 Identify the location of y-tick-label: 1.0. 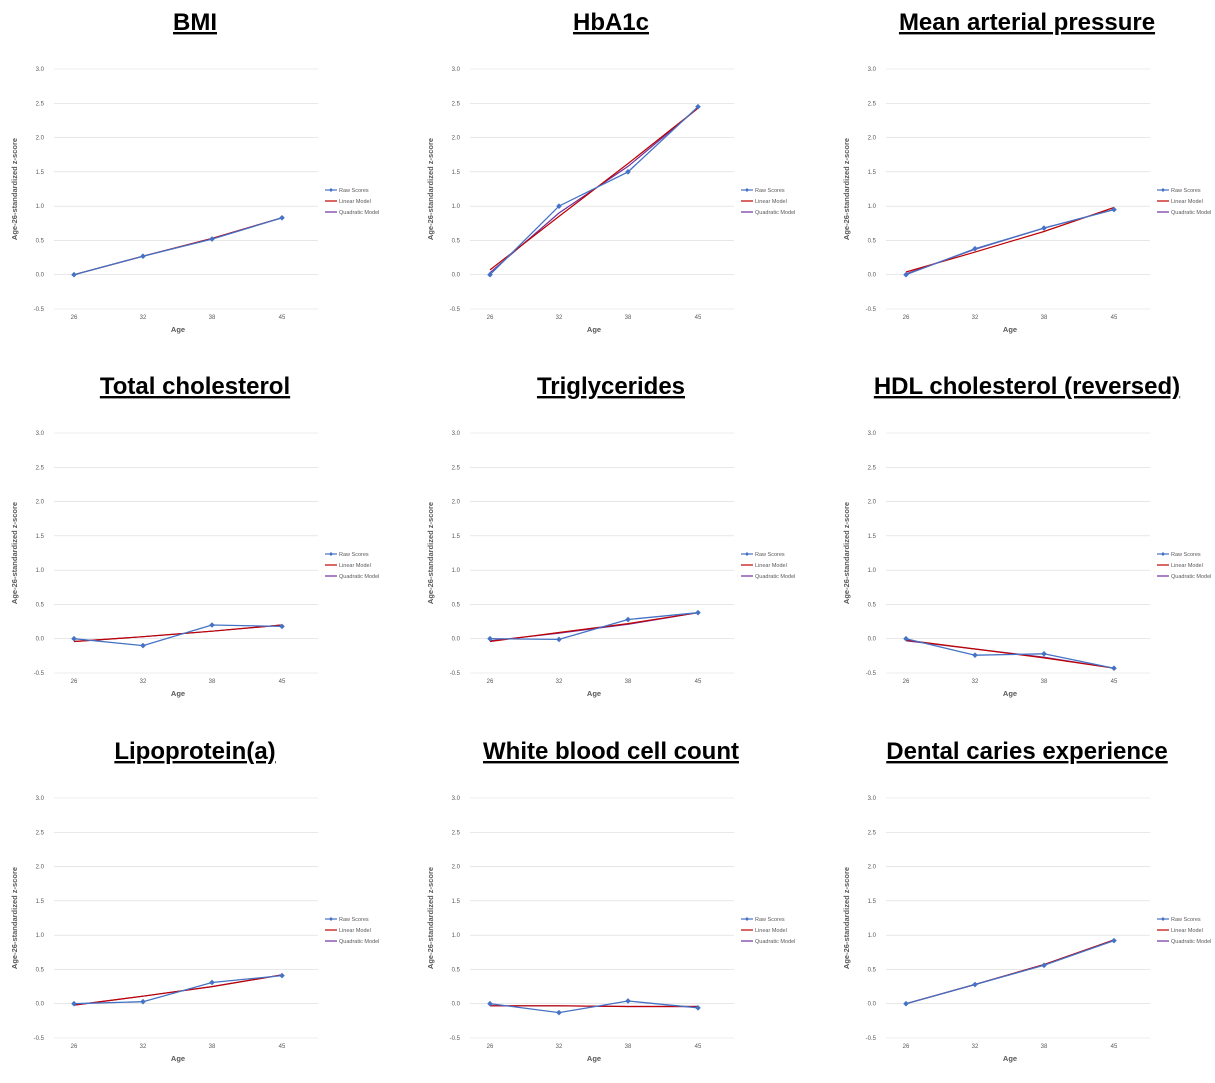
(456, 207).